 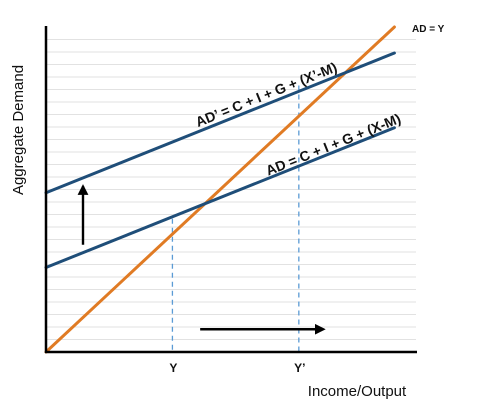 What do you see at coordinates (18, 130) in the screenshot?
I see `y-axis-title: Aggregate Demand` at bounding box center [18, 130].